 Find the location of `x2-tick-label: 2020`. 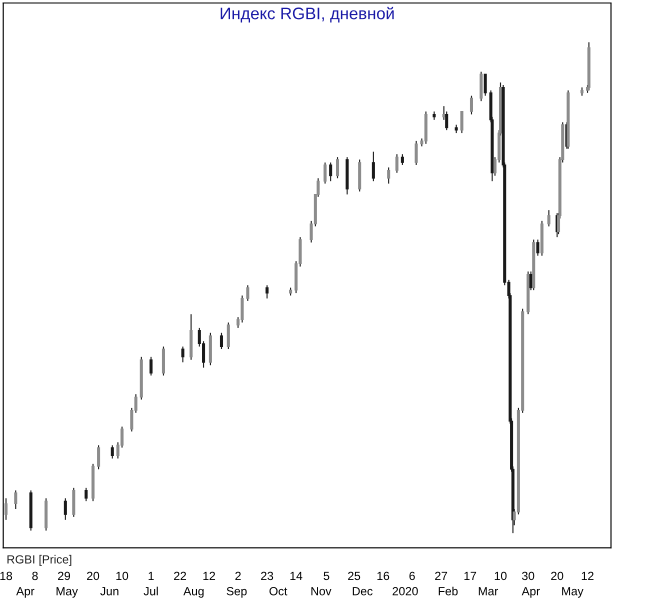

x2-tick-label: 2020 is located at coordinates (405, 591).